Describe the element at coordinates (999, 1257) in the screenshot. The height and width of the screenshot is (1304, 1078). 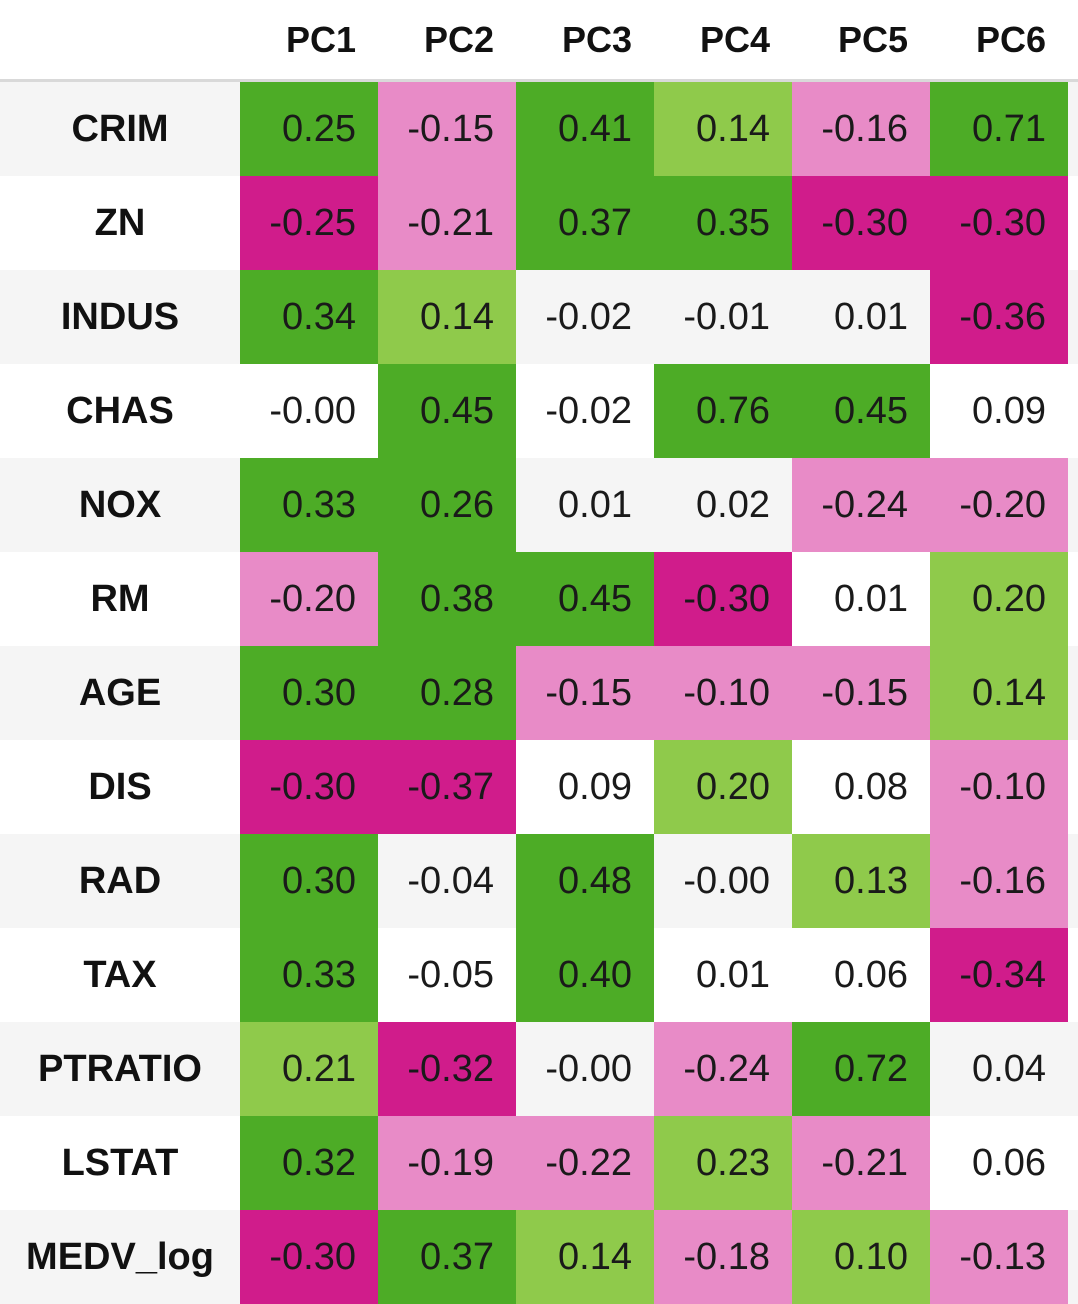
I see `heatmap-cell: -0.13` at that location.